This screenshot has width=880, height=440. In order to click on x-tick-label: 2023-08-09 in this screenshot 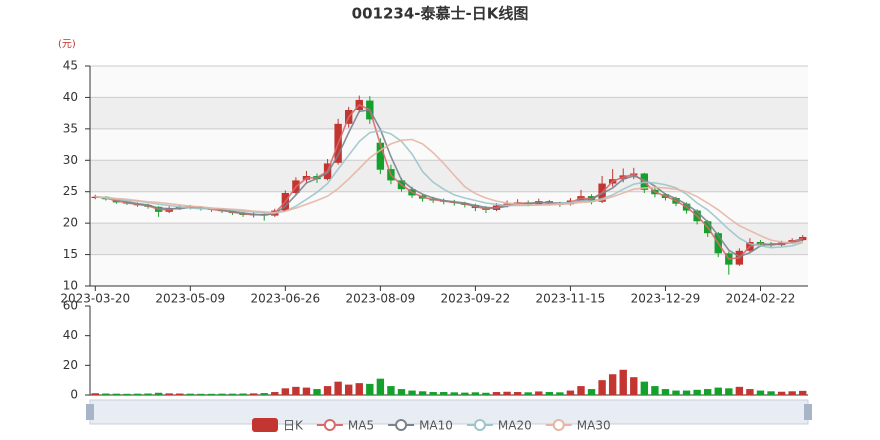, I will do `click(380, 299)`.